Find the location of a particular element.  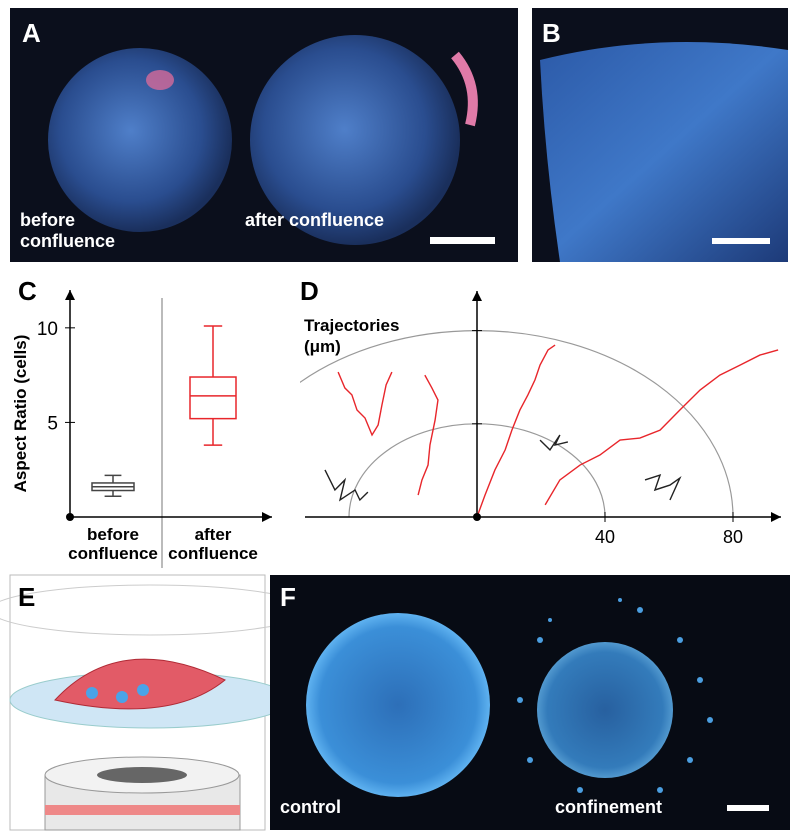

panel-label: E is located at coordinates (26, 597).